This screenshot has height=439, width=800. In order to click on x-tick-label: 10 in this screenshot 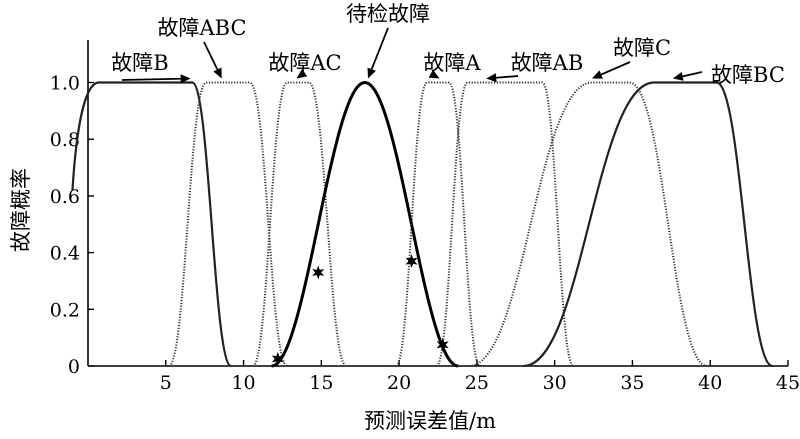, I will do `click(243, 383)`.